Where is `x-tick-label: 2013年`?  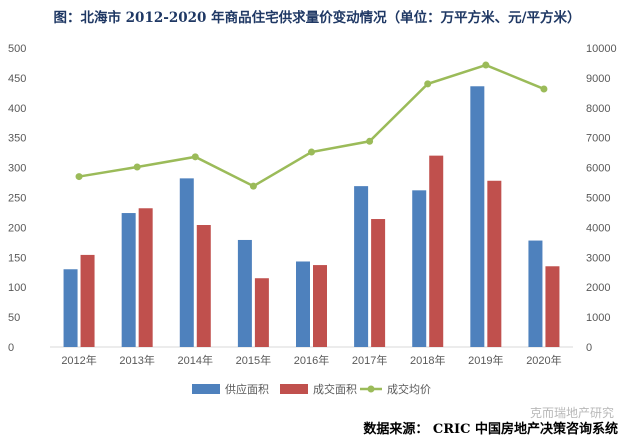 x-tick-label: 2013年 is located at coordinates (136, 360).